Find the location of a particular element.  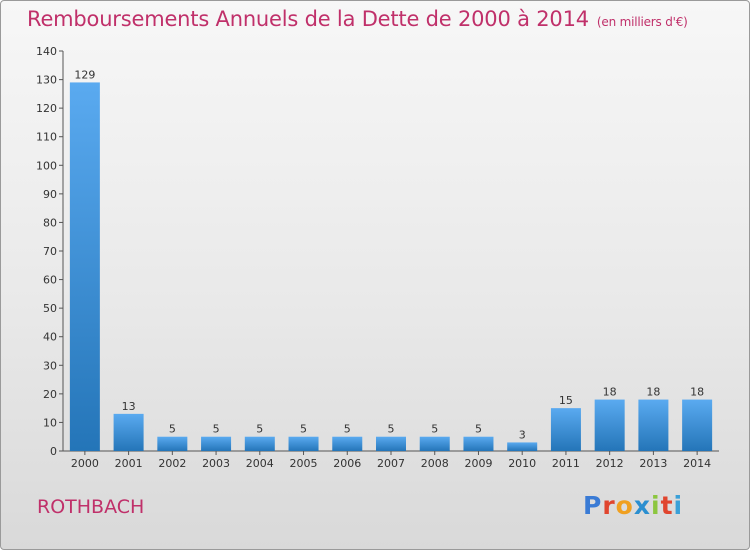

logo-letter: x is located at coordinates (642, 505).